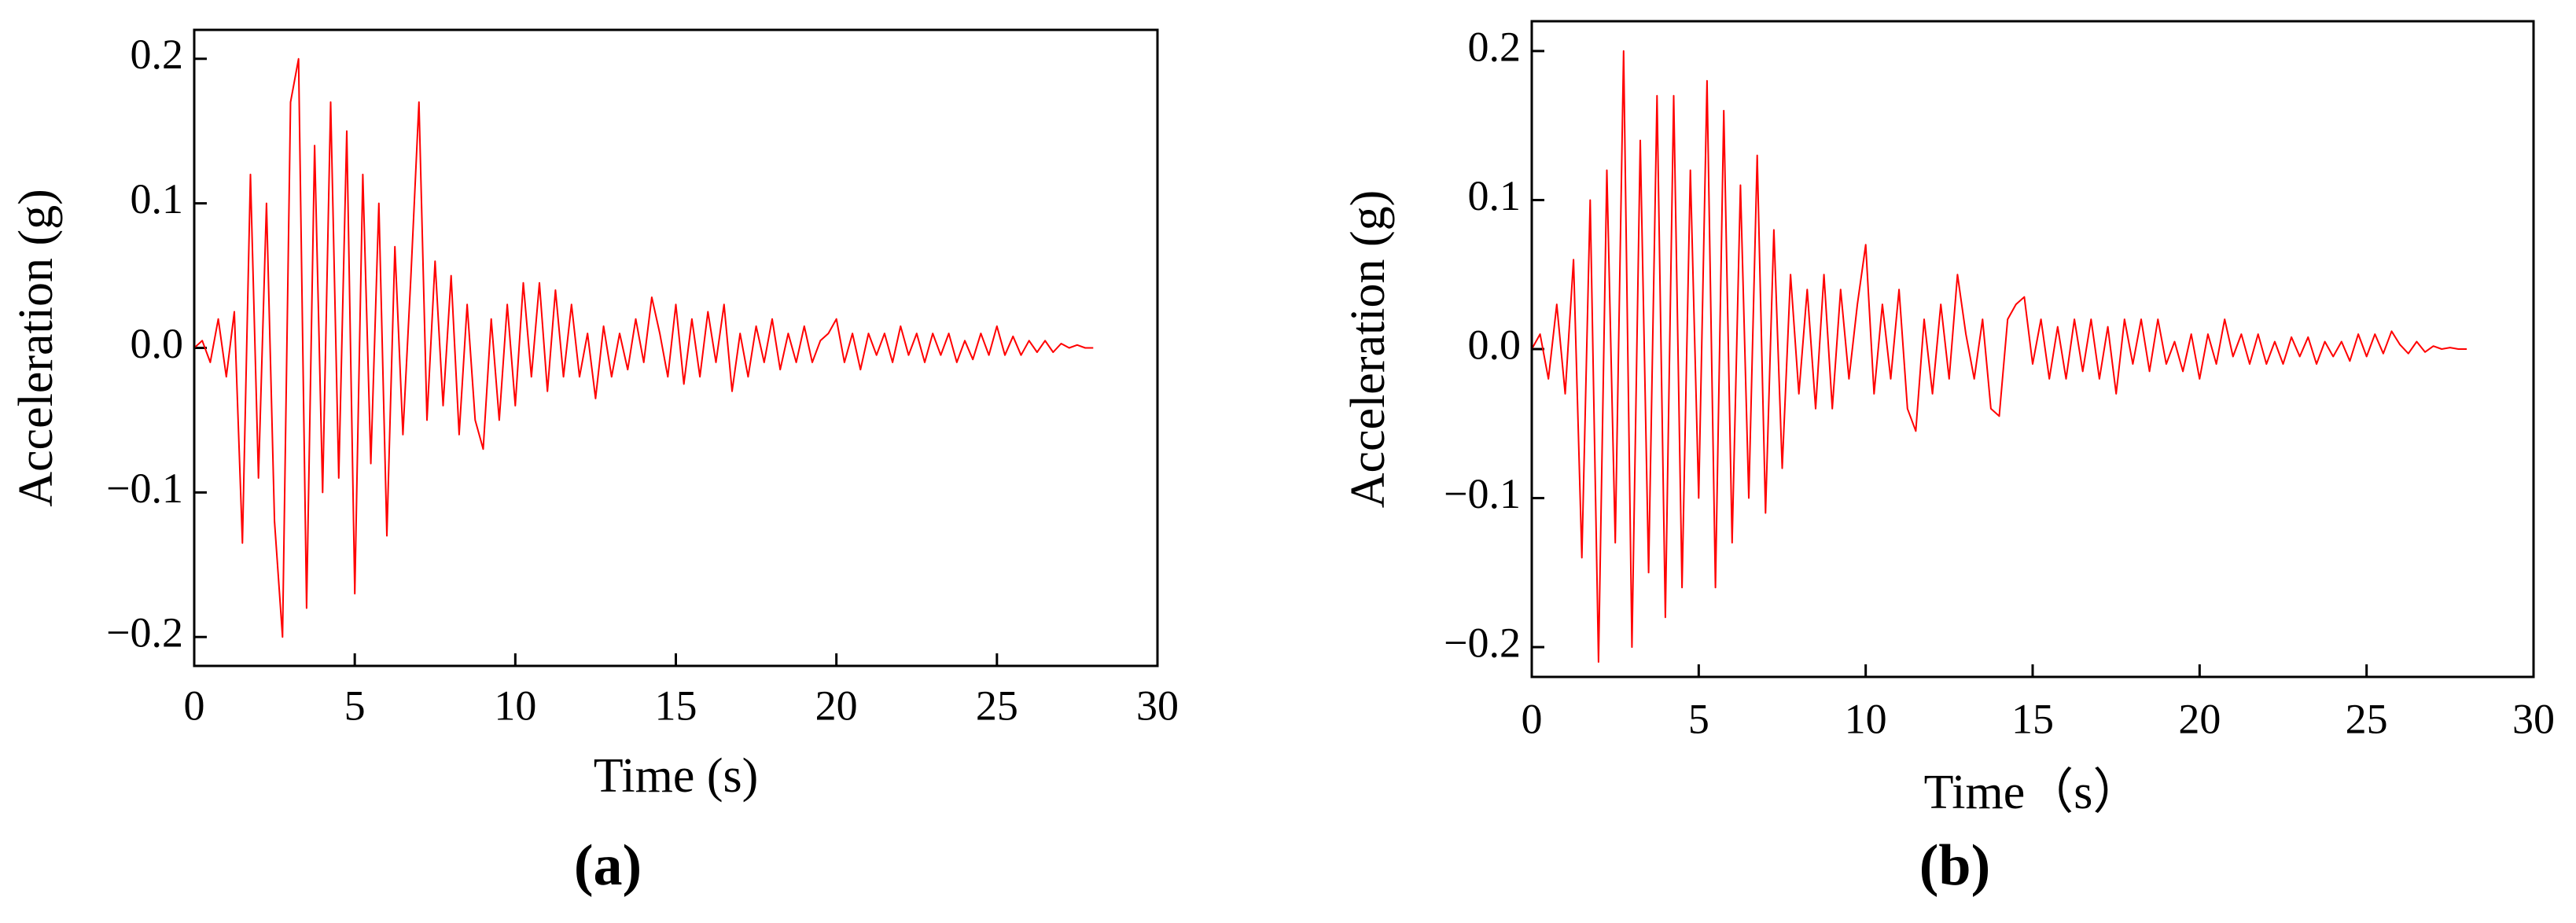  Describe the element at coordinates (1955, 865) in the screenshot. I see `panel-label: (b)` at that location.